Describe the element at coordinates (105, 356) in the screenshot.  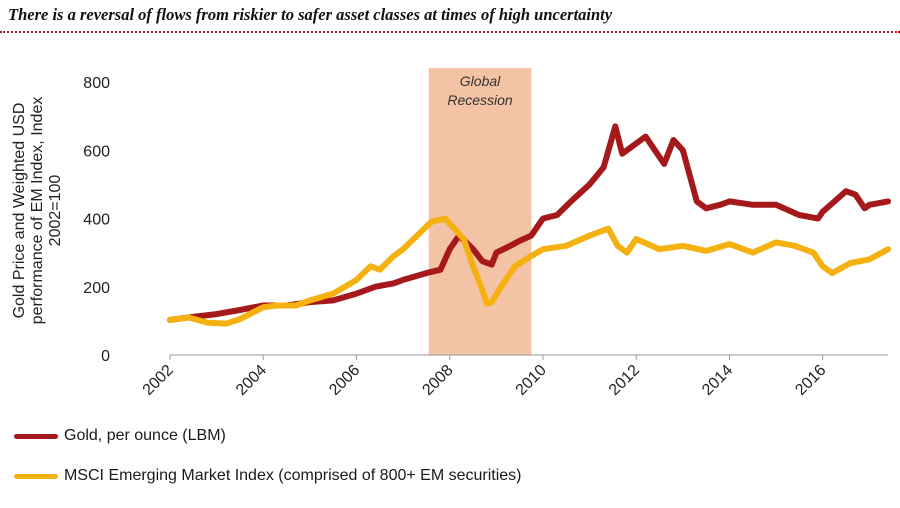
I see `y-tick-label-0: 0` at that location.